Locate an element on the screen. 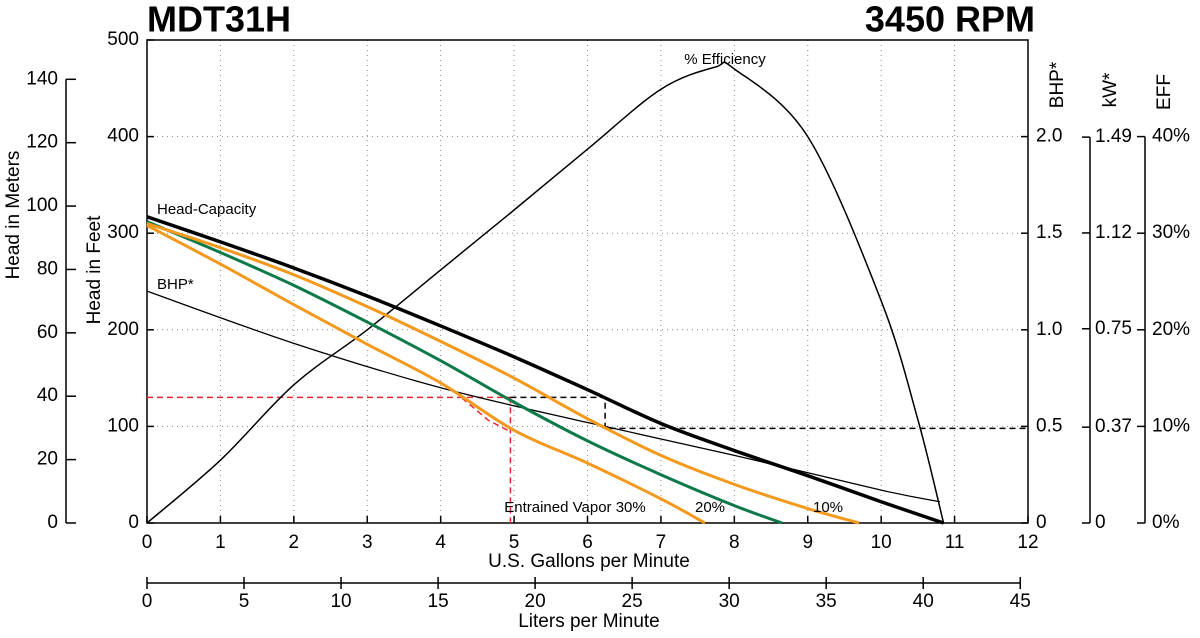 This screenshot has height=638, width=1200. y2-tick-label: 0.5 is located at coordinates (1049, 425).